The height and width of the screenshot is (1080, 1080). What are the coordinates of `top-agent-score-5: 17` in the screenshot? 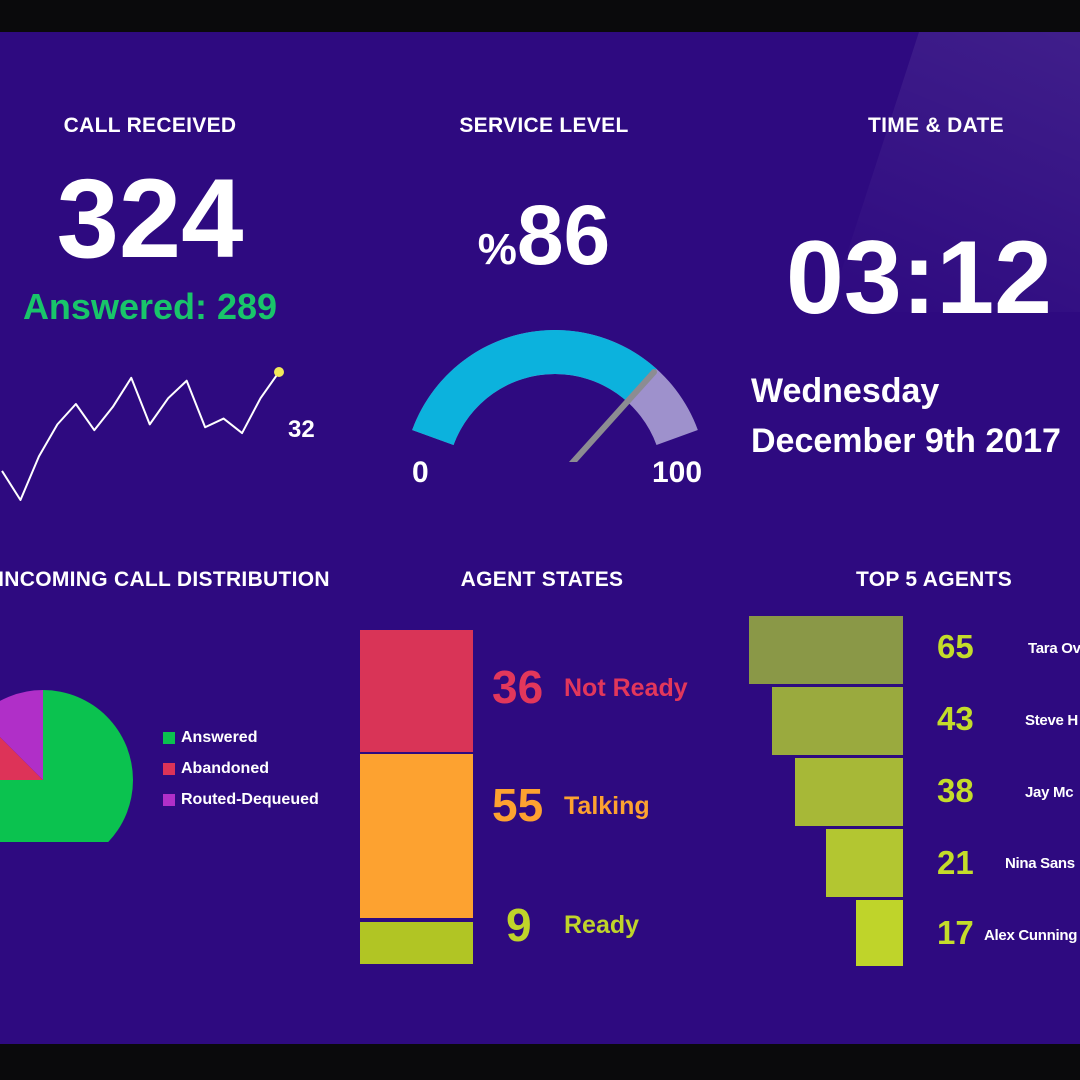 It's located at (955, 932).